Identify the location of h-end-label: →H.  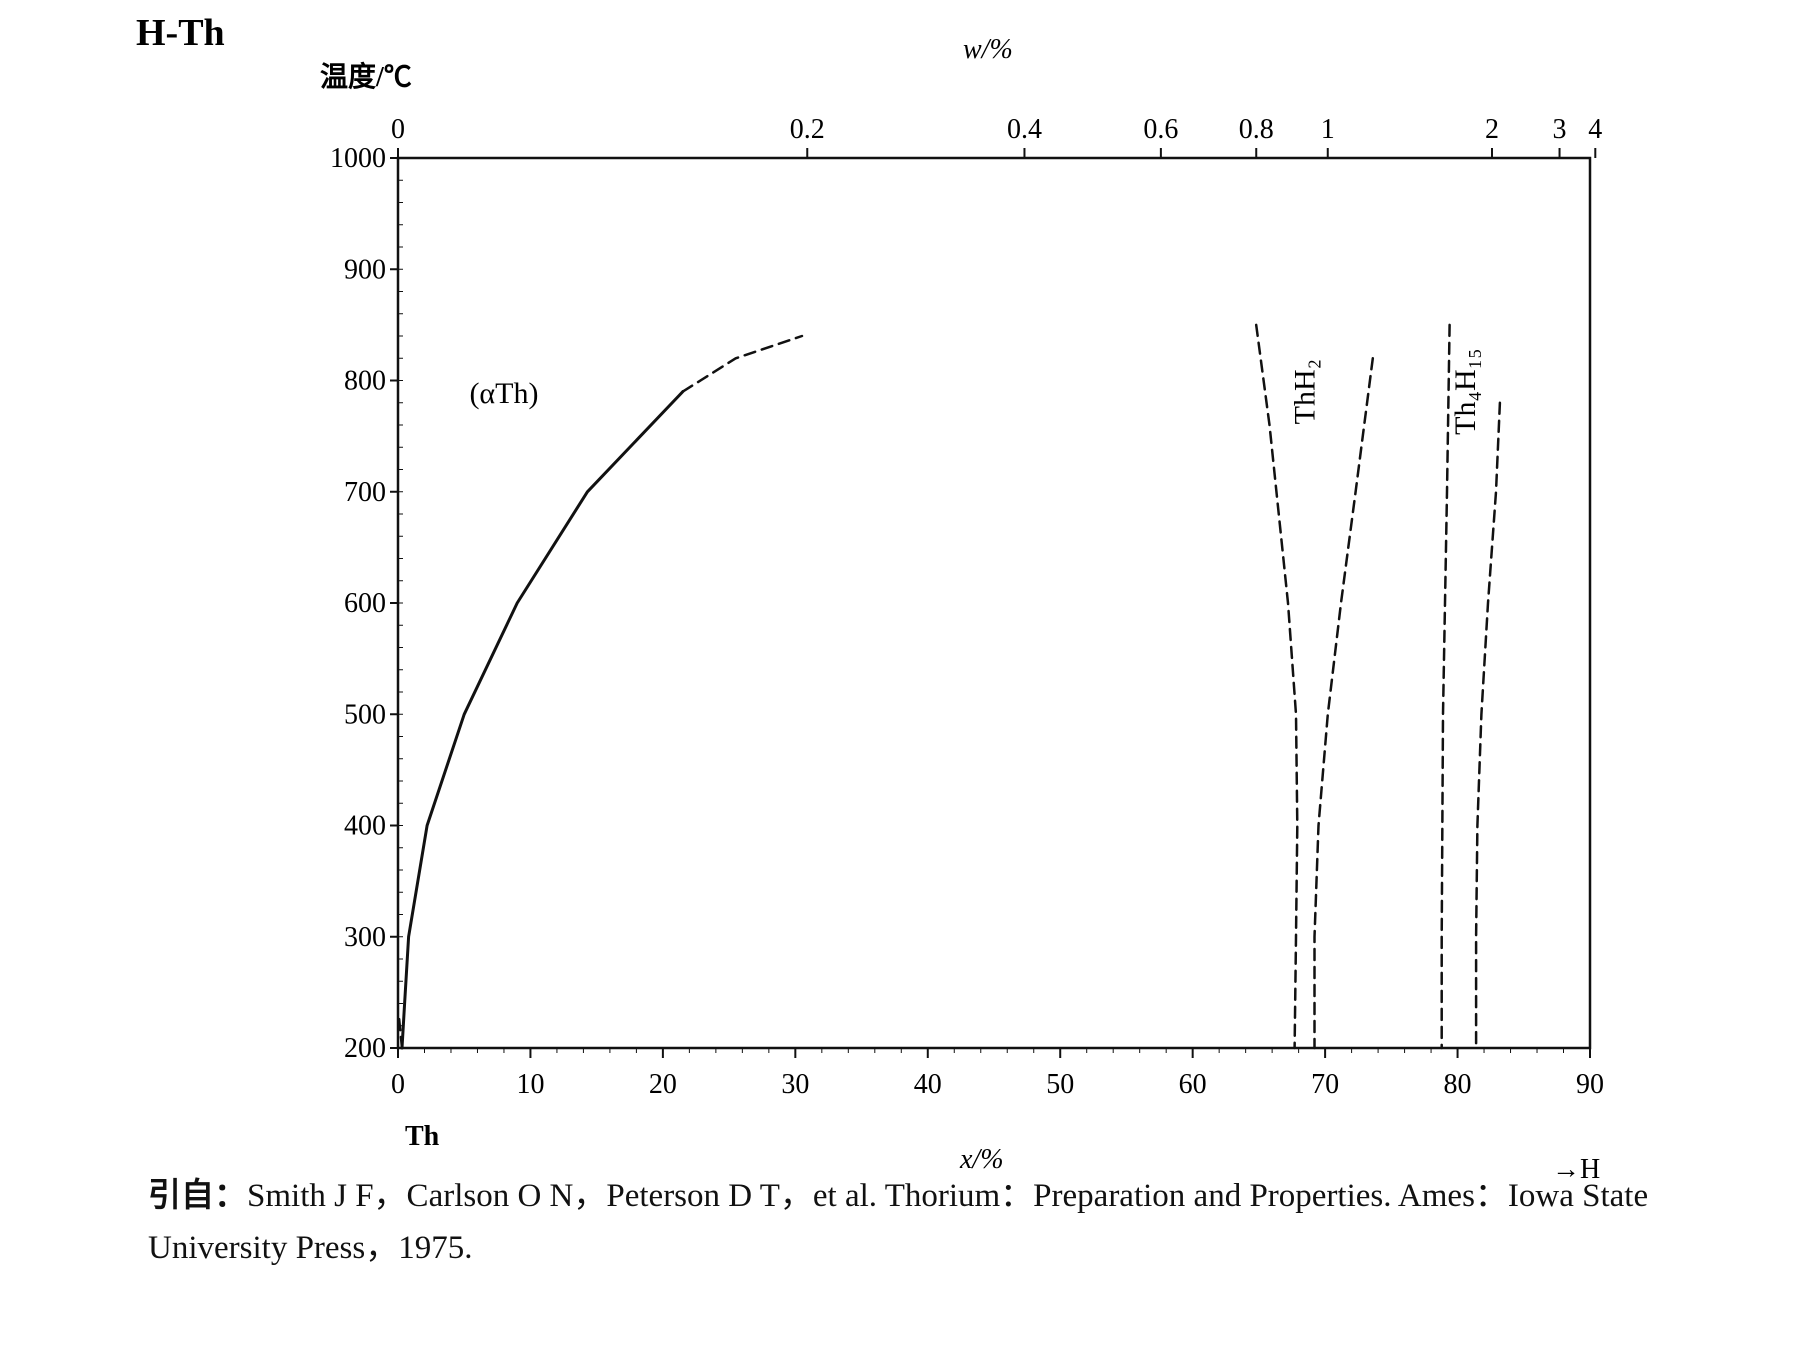
(1576, 1169).